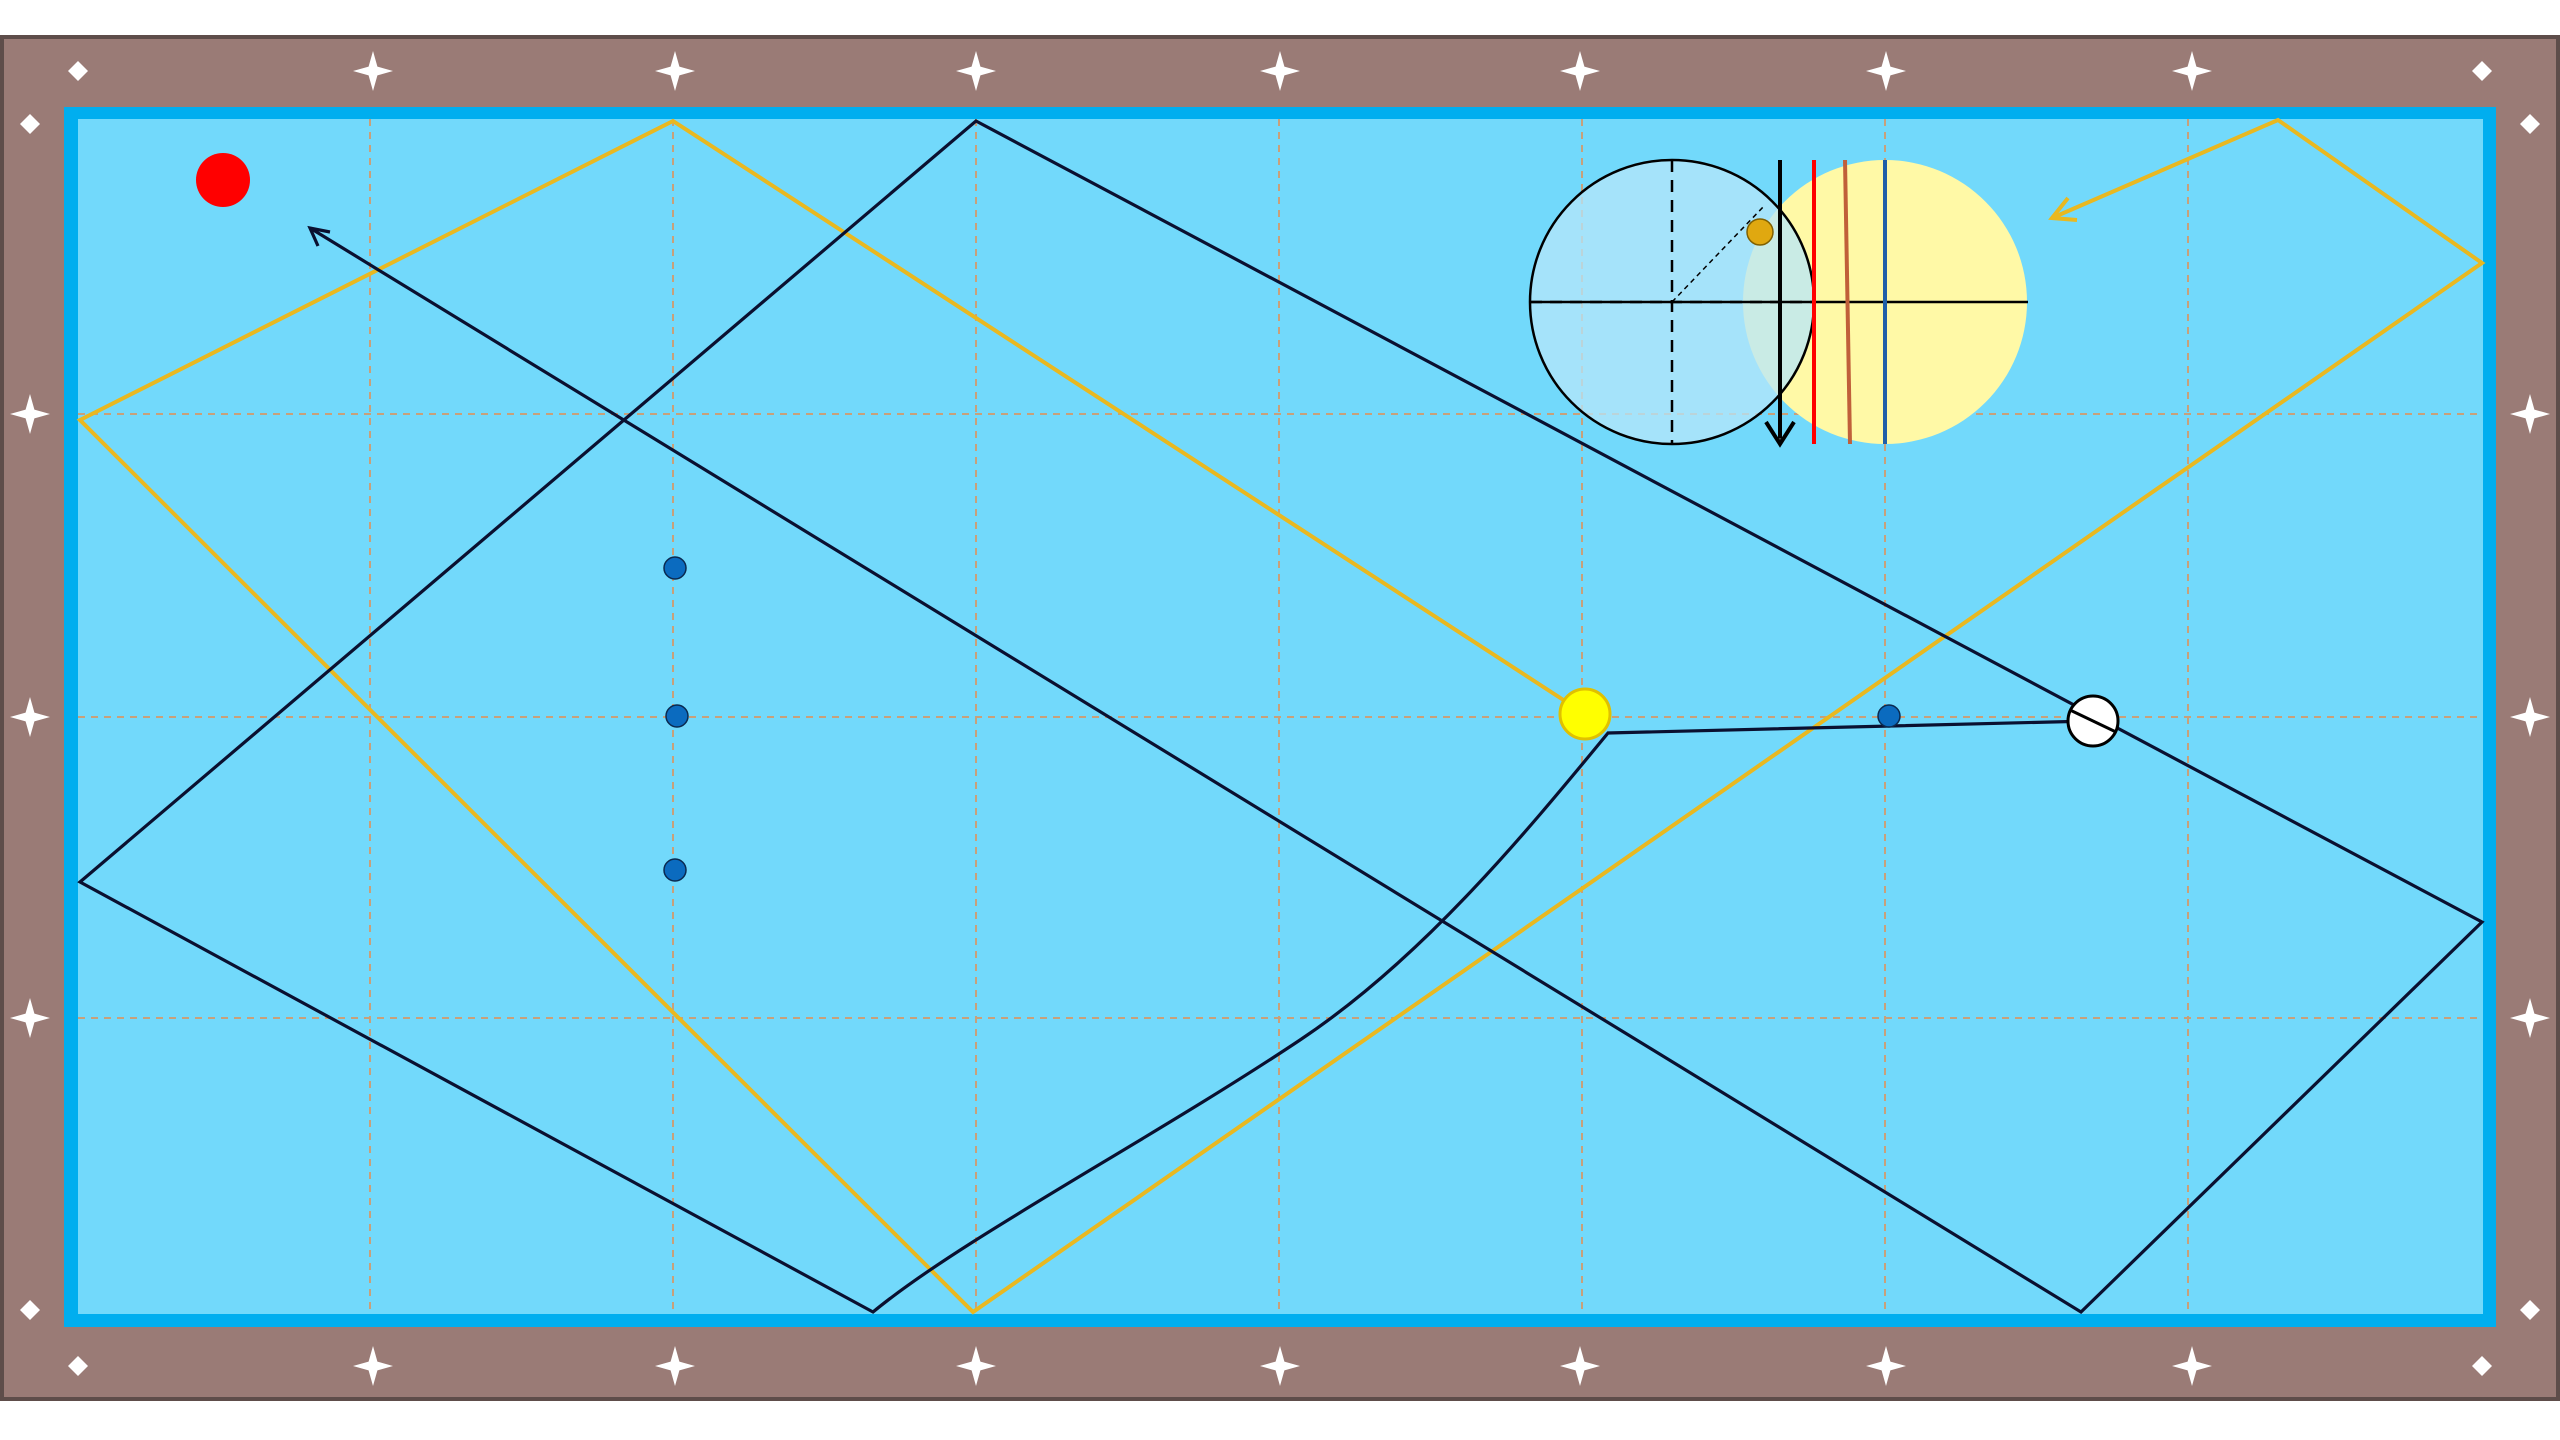 The height and width of the screenshot is (1440, 2560). Describe the element at coordinates (1718, 253) in the screenshot. I see `inset-english-line` at that location.